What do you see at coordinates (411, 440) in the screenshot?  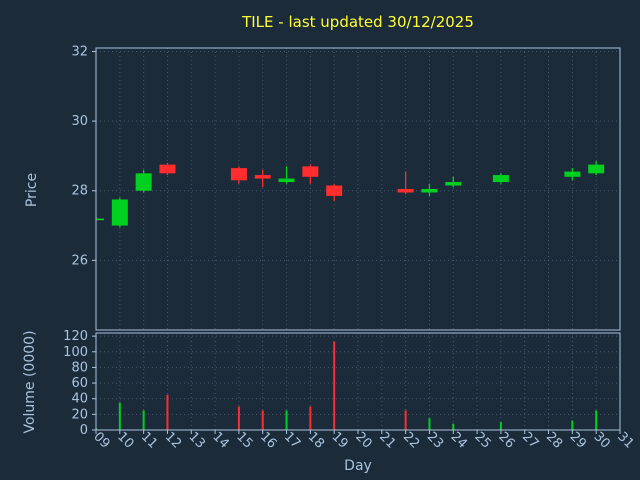 I see `x-tick-label: 22` at bounding box center [411, 440].